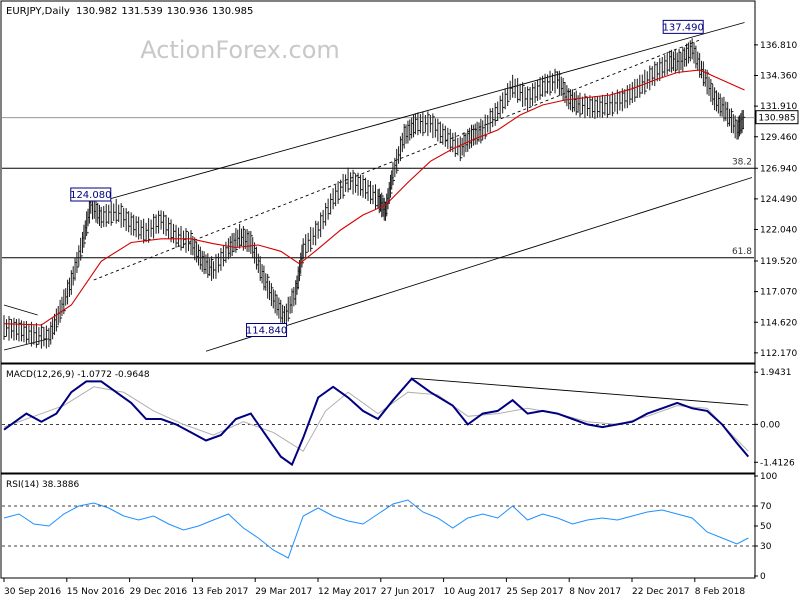 This screenshot has height=604, width=800. What do you see at coordinates (240, 50) in the screenshot?
I see `watermark: ActionForex.com` at bounding box center [240, 50].